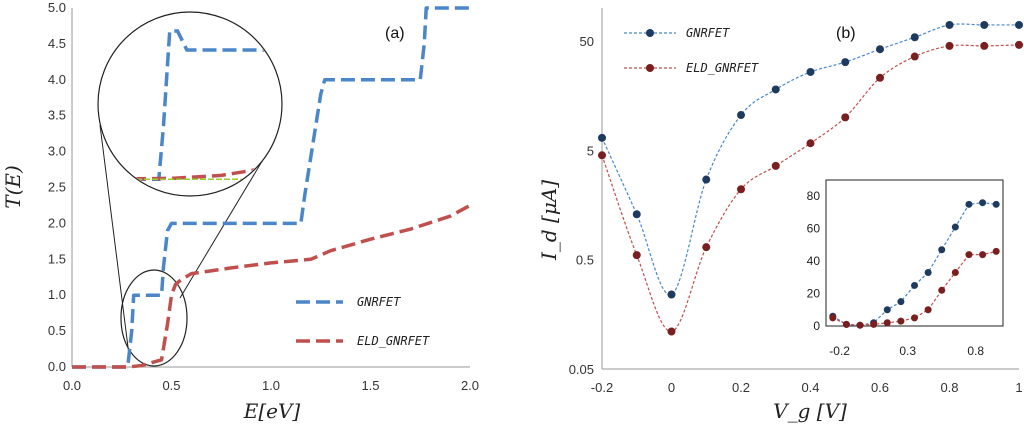 The image size is (1024, 428). Describe the element at coordinates (72, 385) in the screenshot. I see `panel-a-x-tick-label: 0.0` at that location.